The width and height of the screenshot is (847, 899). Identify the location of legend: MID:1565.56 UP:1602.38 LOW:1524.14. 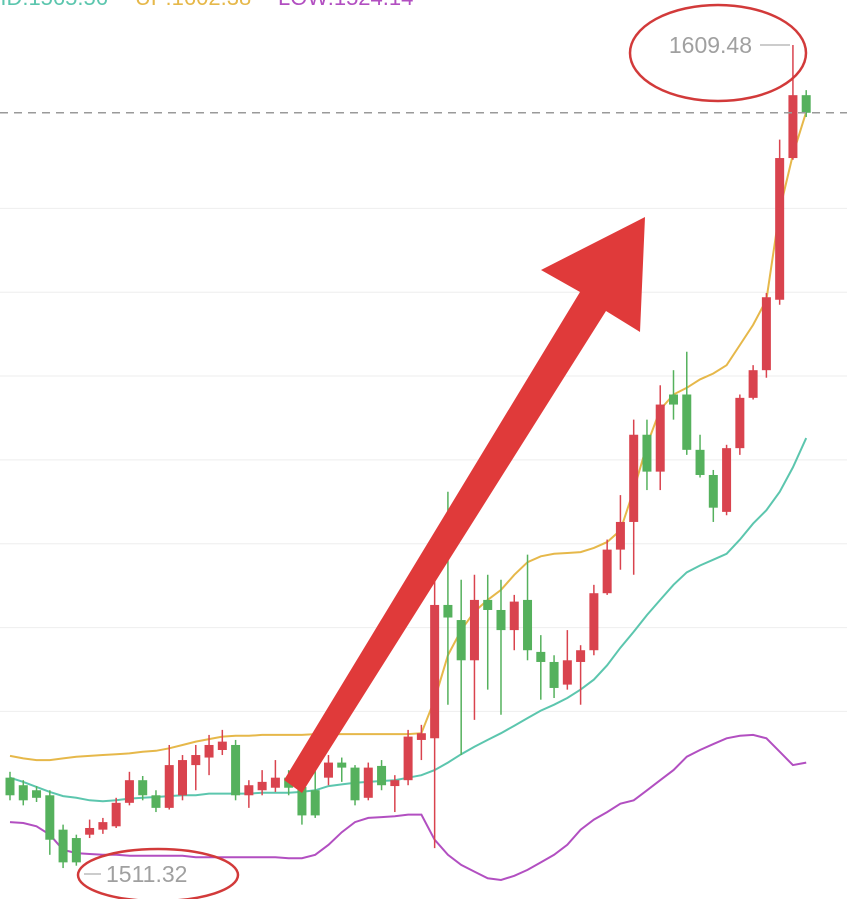
(206, 5).